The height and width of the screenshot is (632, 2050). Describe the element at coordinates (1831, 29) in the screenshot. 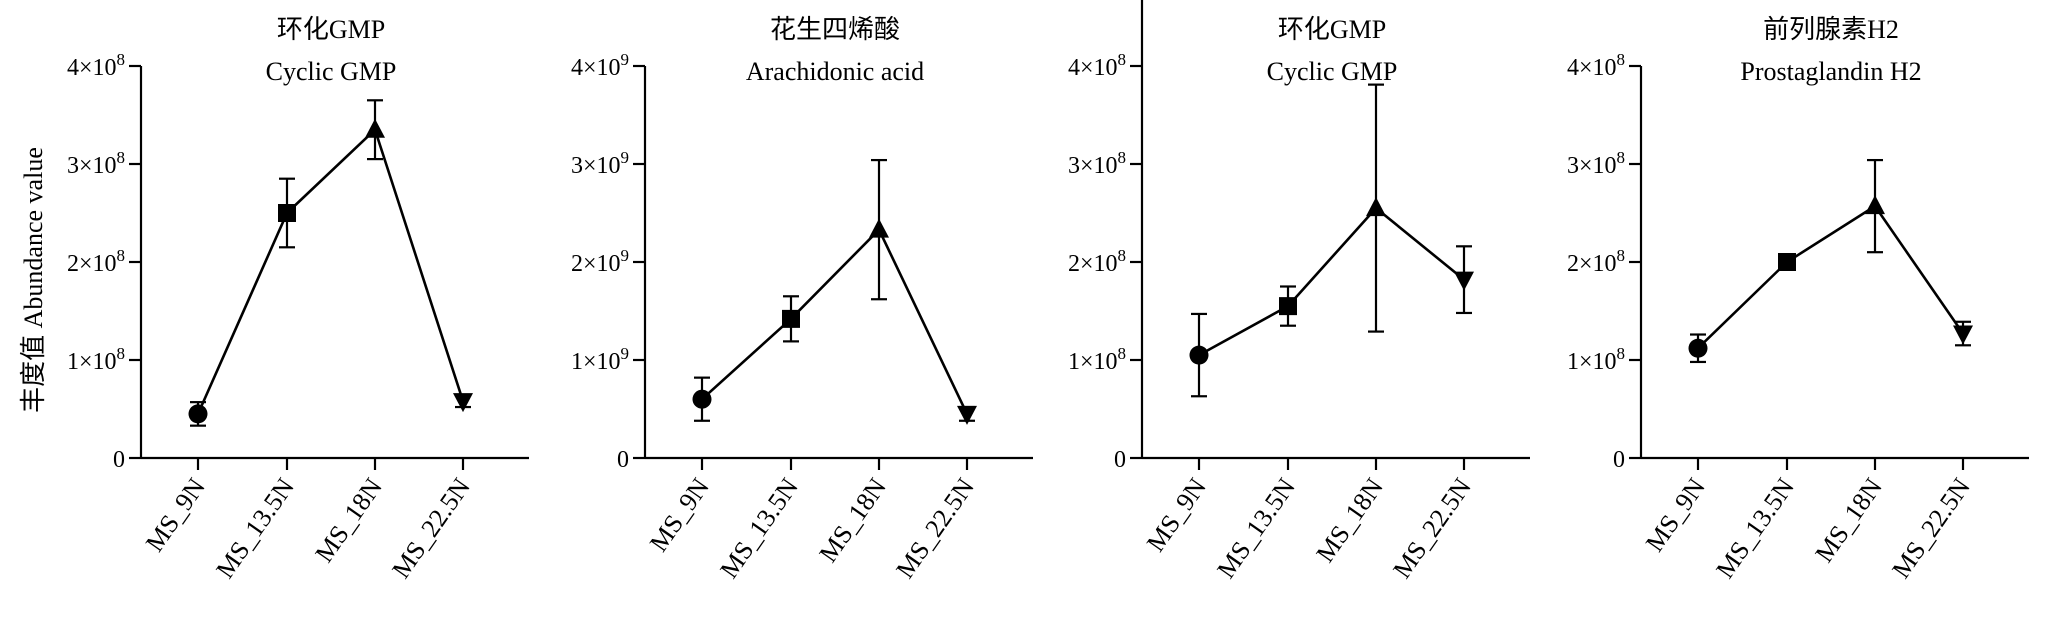

I see `chart-title: 前列腺素H2` at that location.